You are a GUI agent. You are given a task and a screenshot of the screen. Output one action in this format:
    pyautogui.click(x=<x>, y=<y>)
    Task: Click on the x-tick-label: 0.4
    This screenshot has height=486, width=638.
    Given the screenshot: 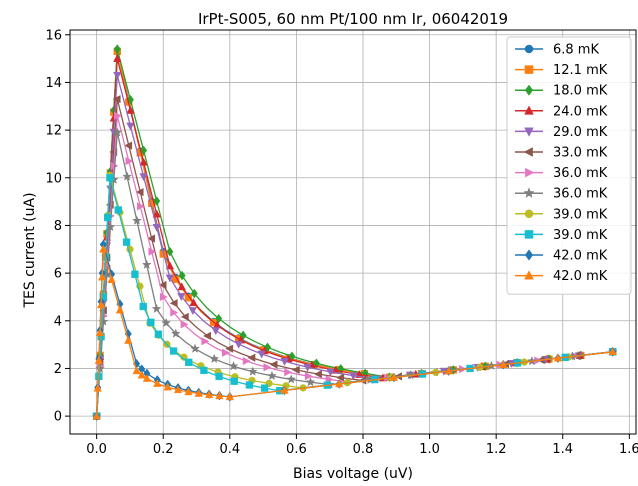 What is the action you would take?
    pyautogui.click(x=229, y=449)
    